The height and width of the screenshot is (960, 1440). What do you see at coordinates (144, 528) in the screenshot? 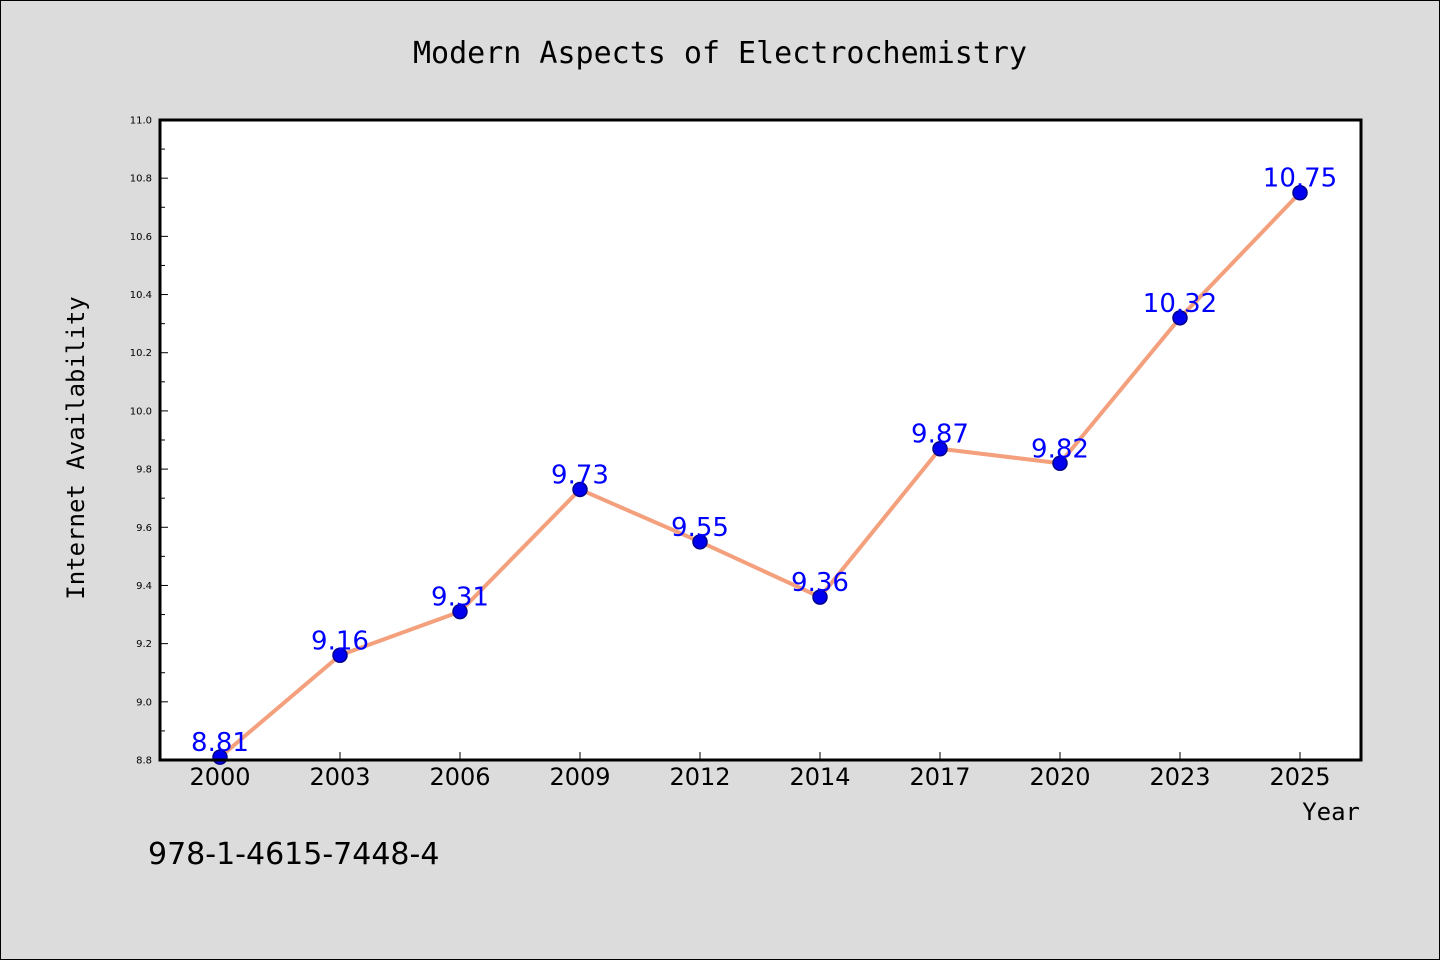
I see `y-tick-label: 9.6` at bounding box center [144, 528].